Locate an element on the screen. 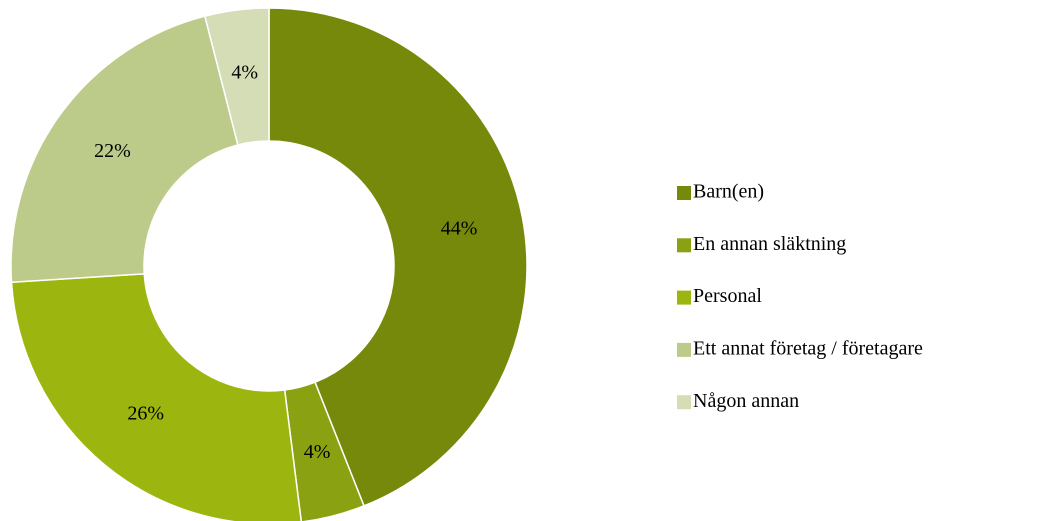 This screenshot has width=1041, height=521. legend-label: Barn(en) is located at coordinates (728, 192).